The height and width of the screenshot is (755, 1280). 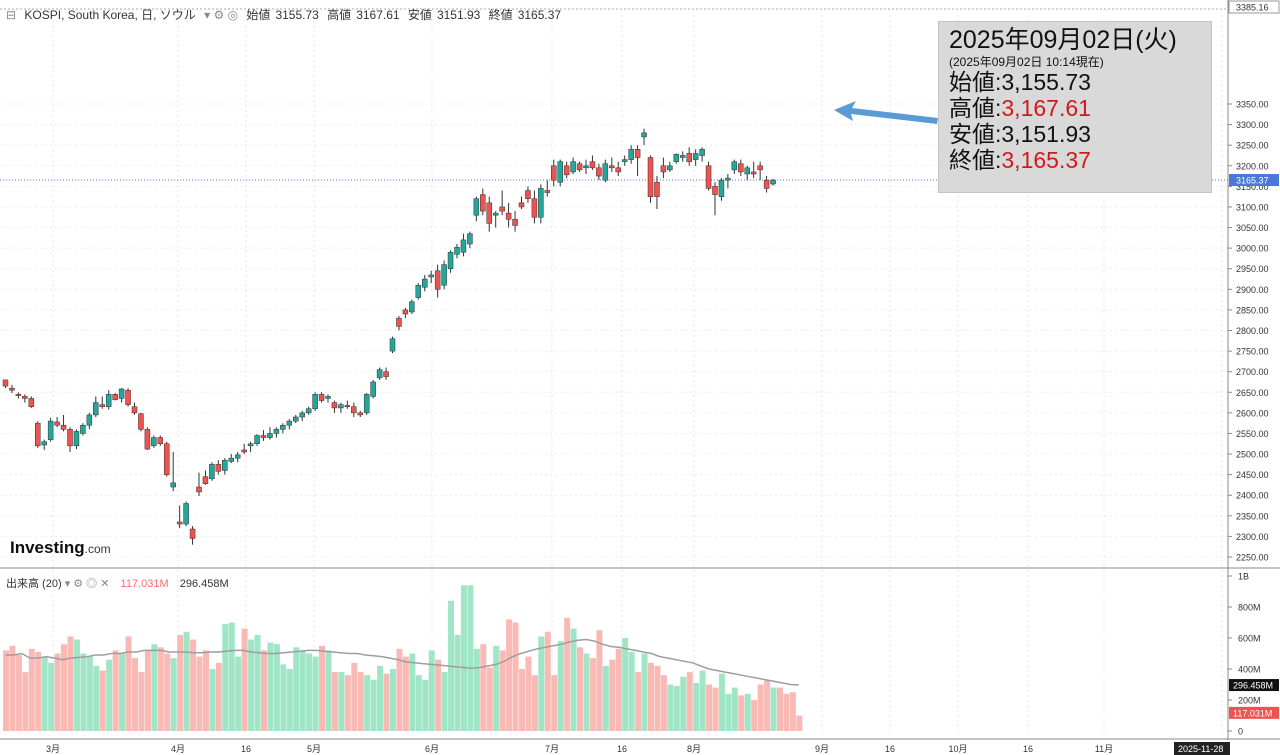 I want to click on settings-icon: ▾ ⚙ ◎, so click(x=221, y=15).